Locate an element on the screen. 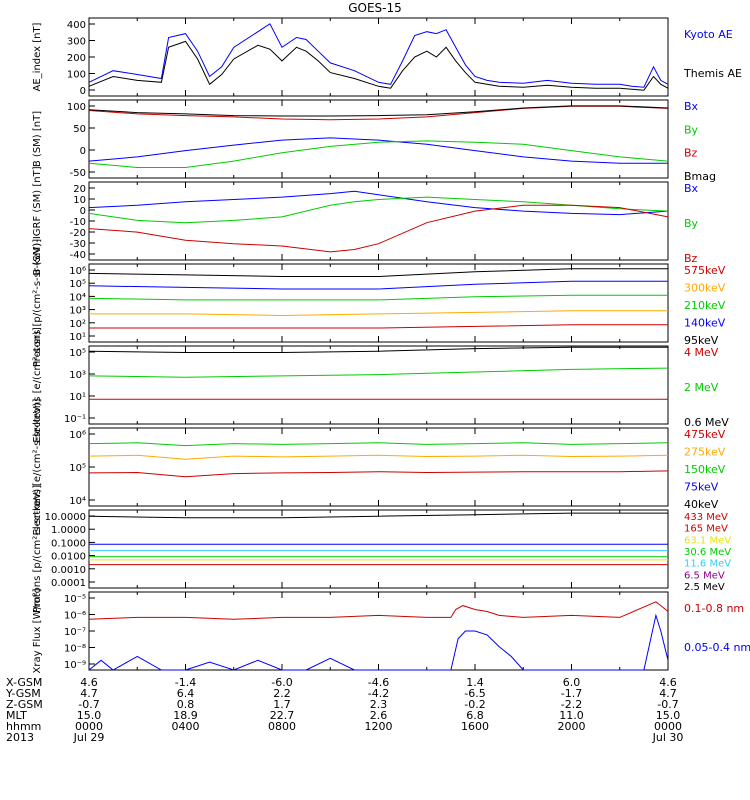 This screenshot has width=750, height=800. y-axis-label: Xray Flux [W/m²] is located at coordinates (37, 630).